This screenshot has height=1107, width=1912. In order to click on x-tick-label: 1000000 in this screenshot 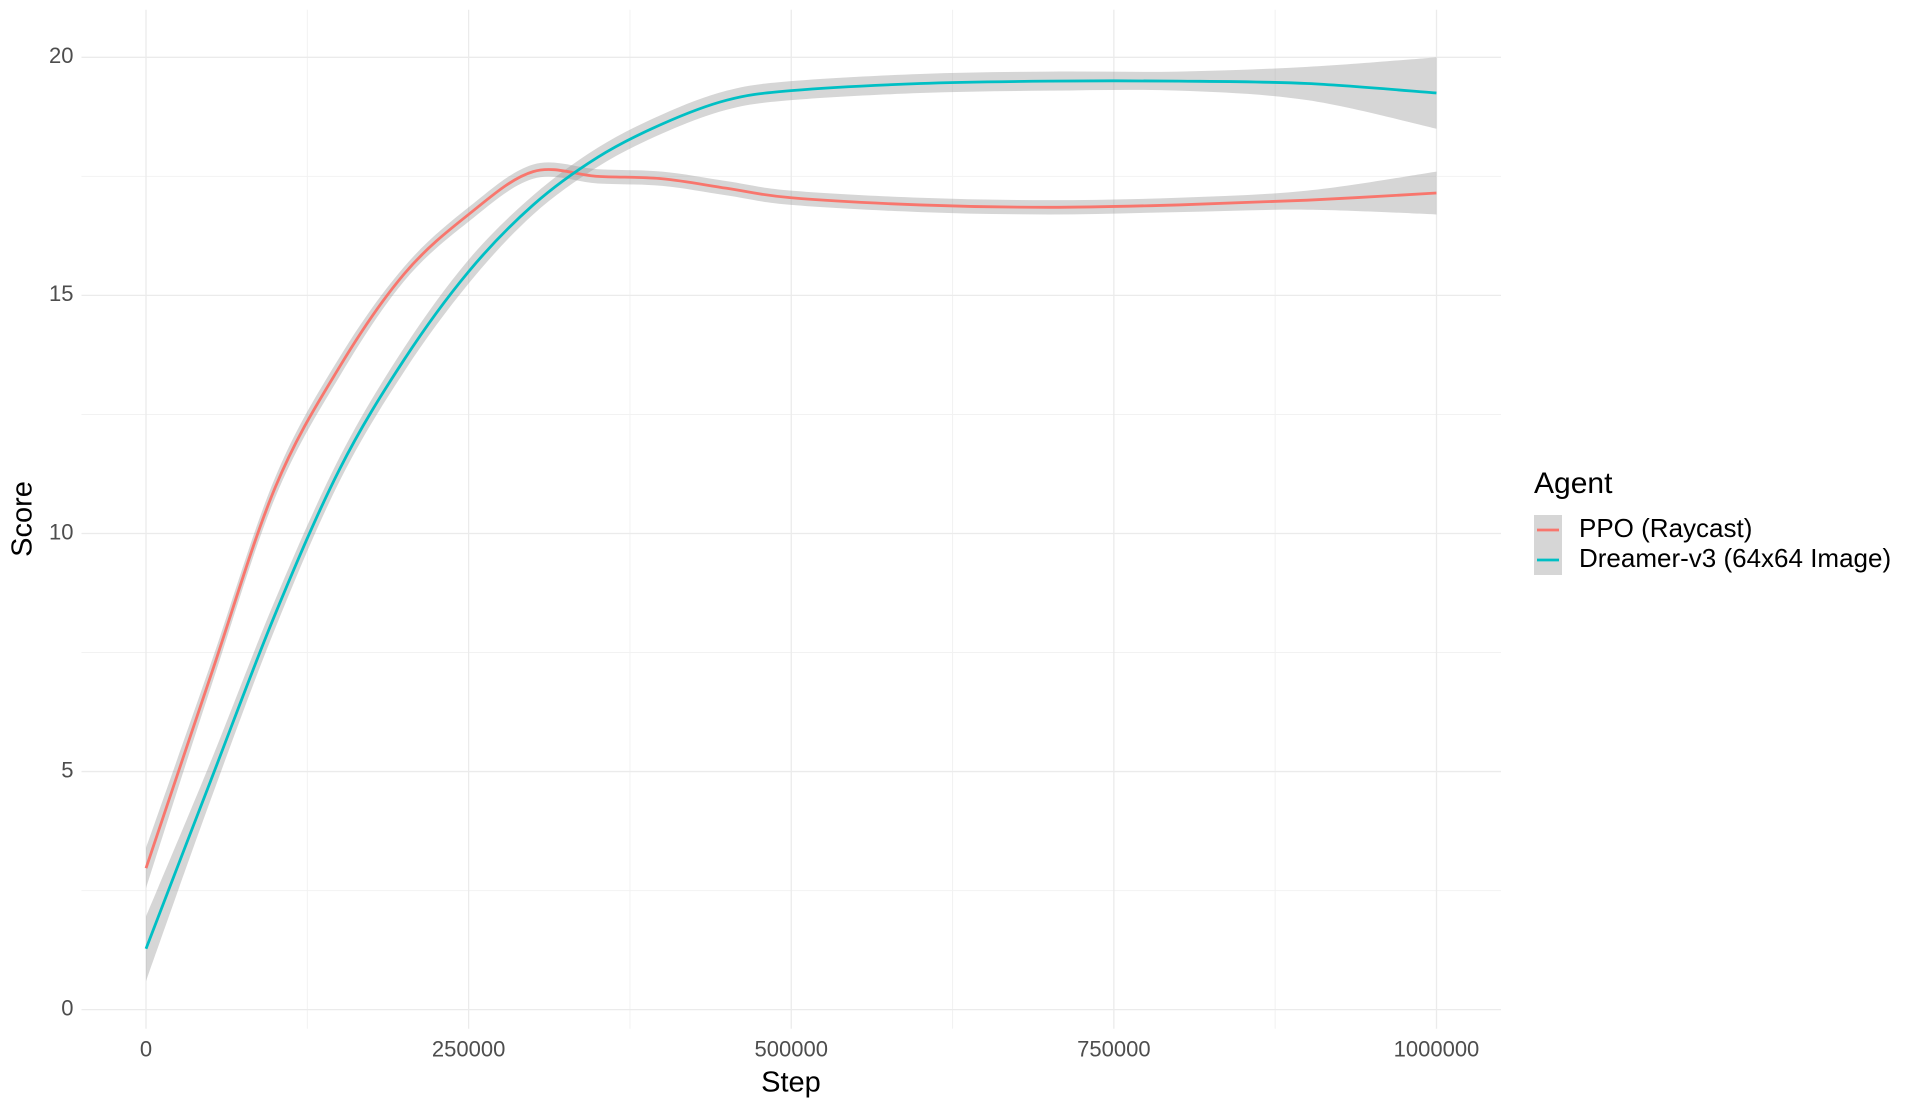, I will do `click(1437, 1049)`.